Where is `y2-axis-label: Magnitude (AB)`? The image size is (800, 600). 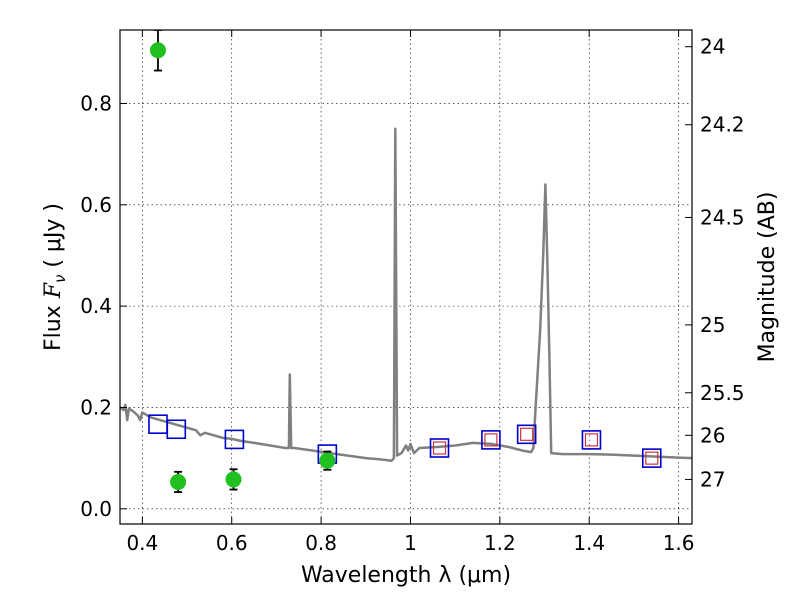 y2-axis-label: Magnitude (AB) is located at coordinates (767, 277).